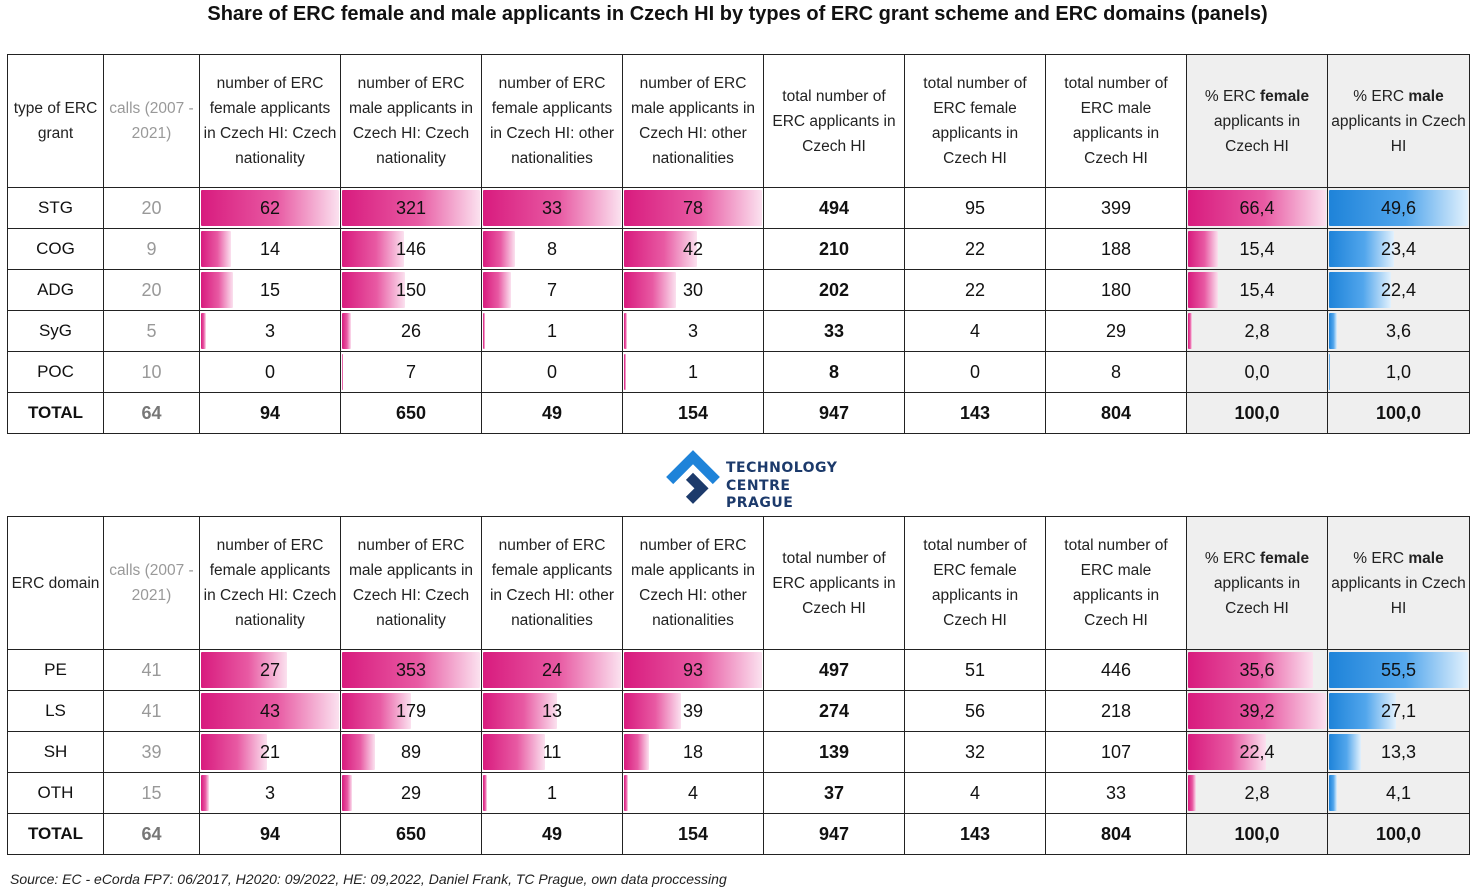 The height and width of the screenshot is (888, 1475). Describe the element at coordinates (270, 372) in the screenshot. I see `cell-female-cz: 0` at that location.